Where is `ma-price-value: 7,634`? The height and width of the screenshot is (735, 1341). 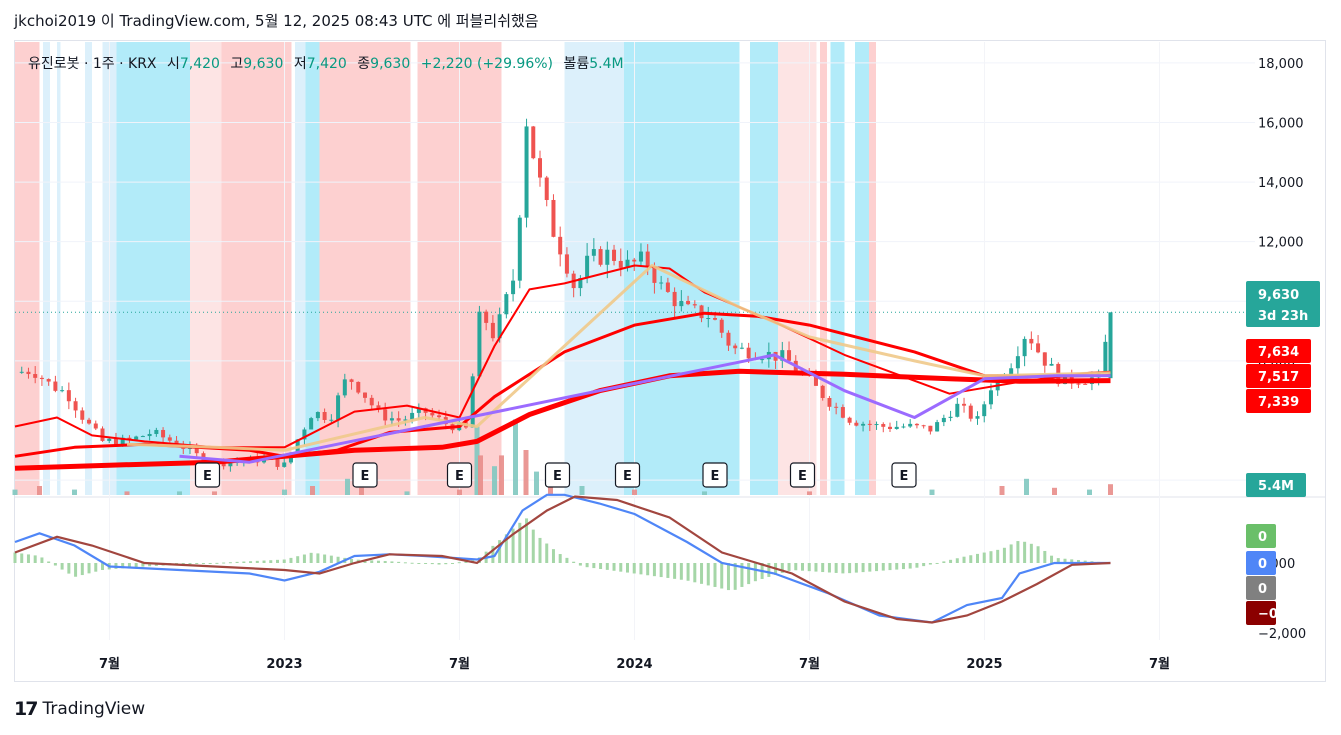 ma-price-value: 7,634 is located at coordinates (1278, 352).